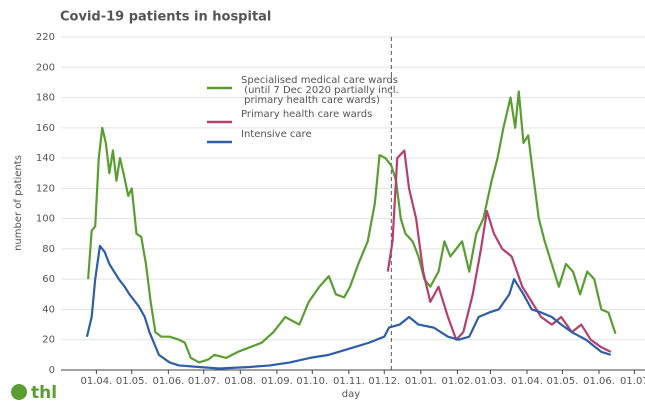 This screenshot has height=405, width=645. What do you see at coordinates (491, 381) in the screenshot?
I see `x-tick-label: 01.03.` at bounding box center [491, 381].